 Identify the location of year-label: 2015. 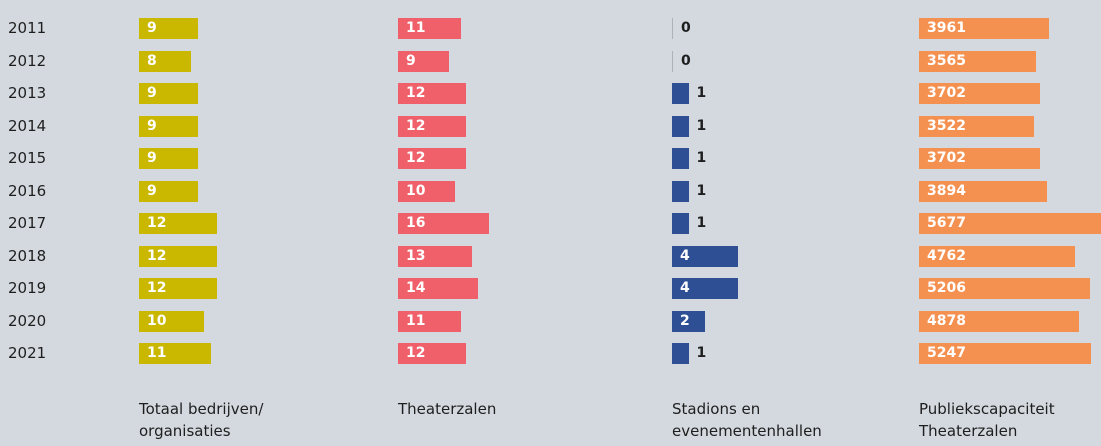
(27, 158).